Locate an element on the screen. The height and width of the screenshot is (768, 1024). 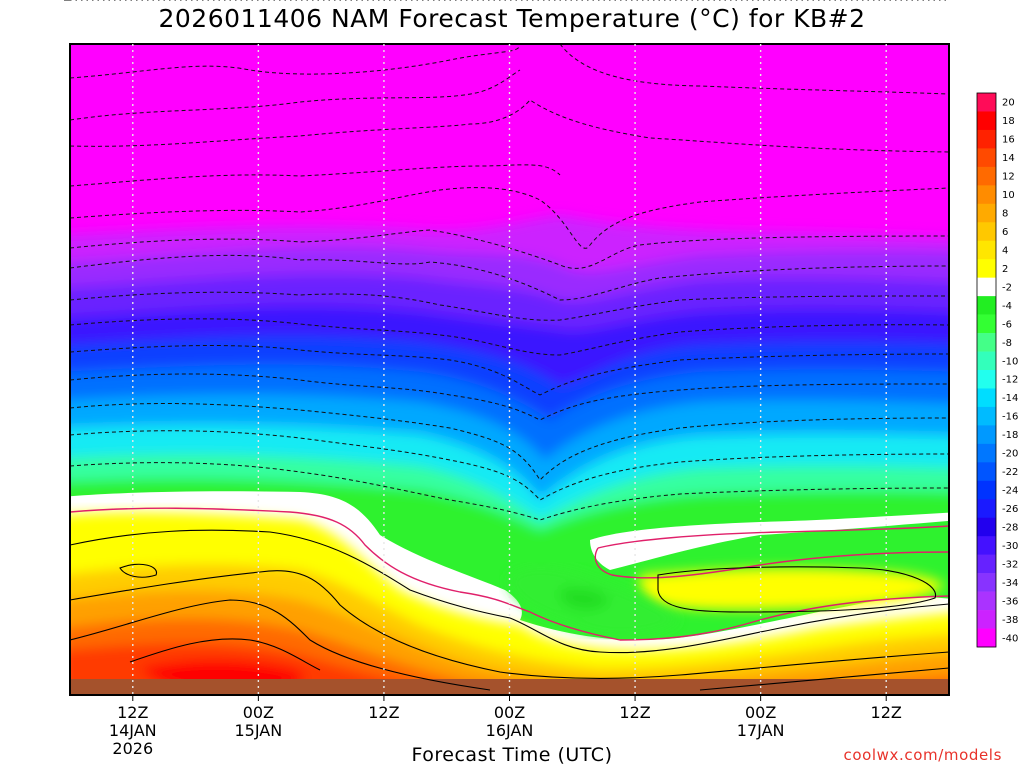
colorbar-label: 16 is located at coordinates (1008, 140).